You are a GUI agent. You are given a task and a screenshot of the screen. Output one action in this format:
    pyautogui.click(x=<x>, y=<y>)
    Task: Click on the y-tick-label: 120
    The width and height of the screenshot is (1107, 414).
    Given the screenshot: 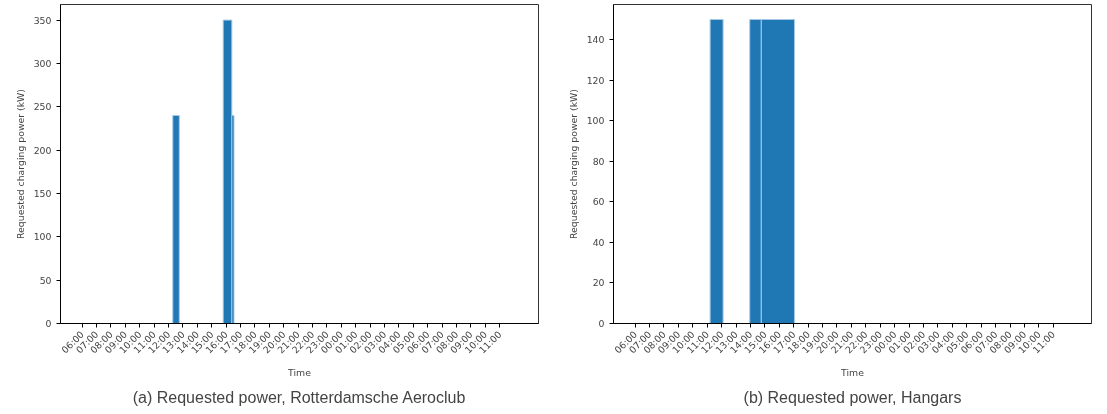 What is the action you would take?
    pyautogui.click(x=595, y=80)
    